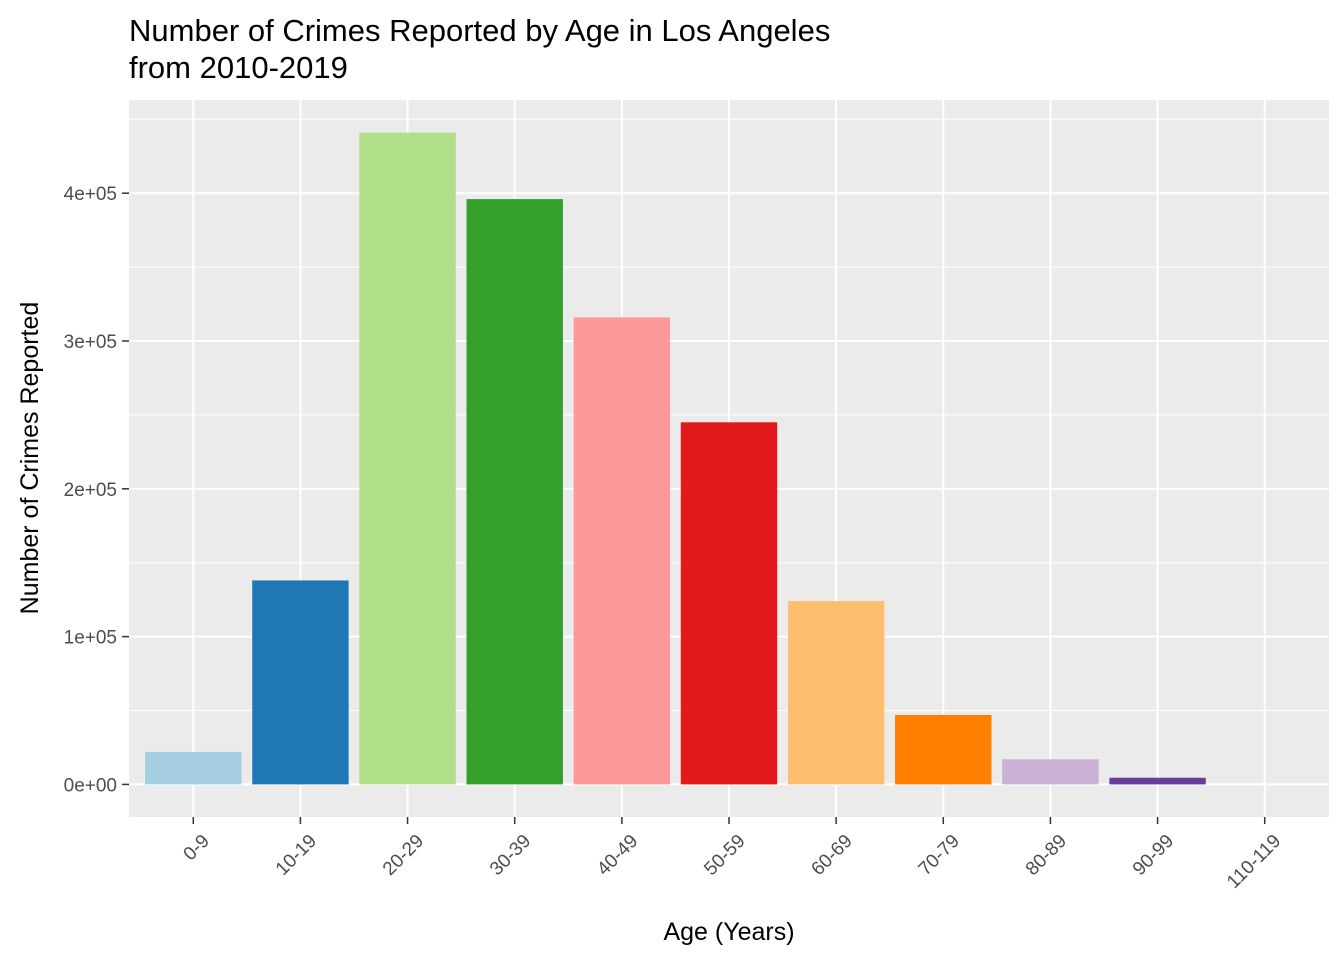  Describe the element at coordinates (1153, 855) in the screenshot. I see `x-tick-label-9: 90-99` at that location.